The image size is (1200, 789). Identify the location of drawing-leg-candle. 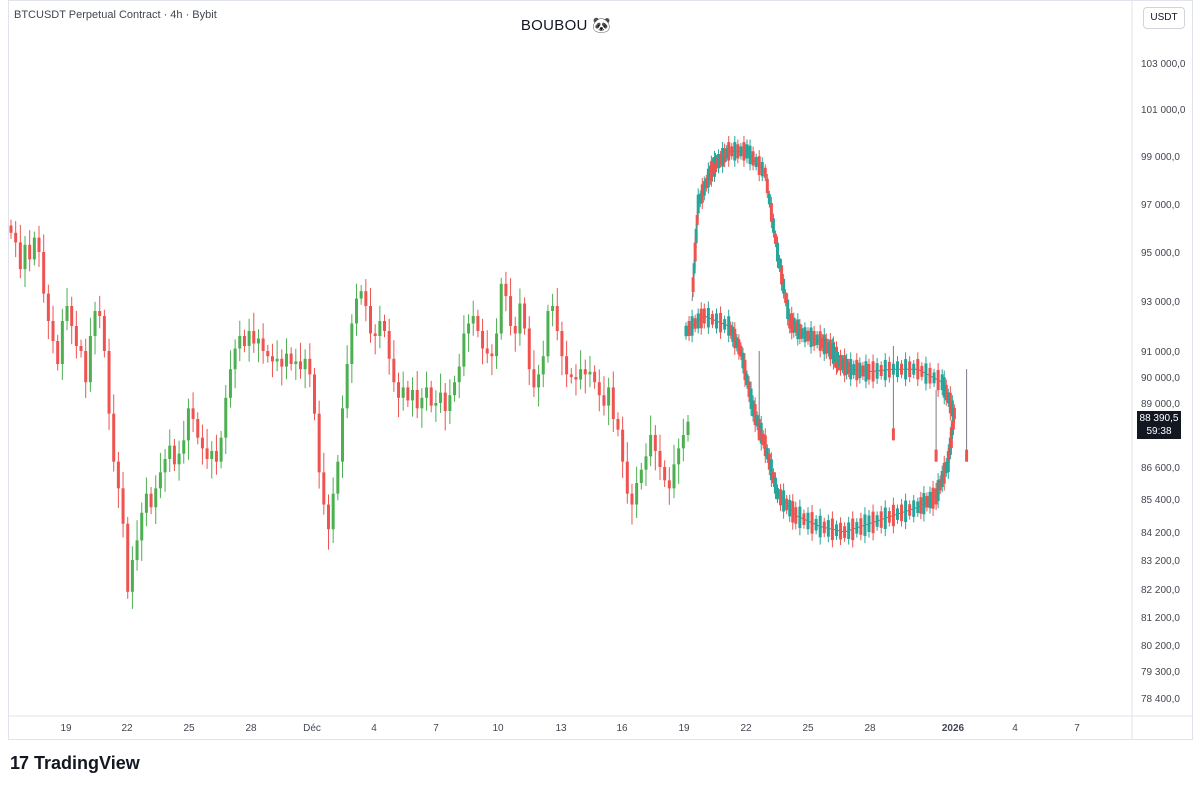
(759, 434).